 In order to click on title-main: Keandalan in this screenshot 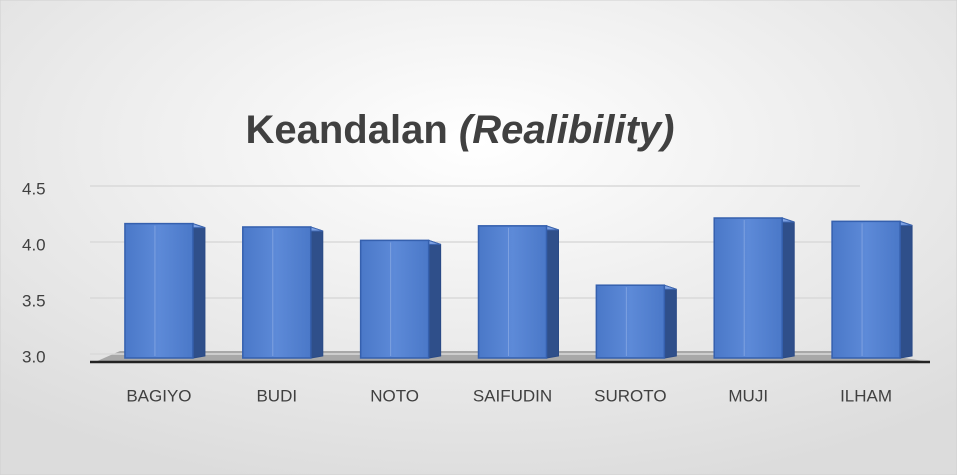, I will do `click(346, 130)`.